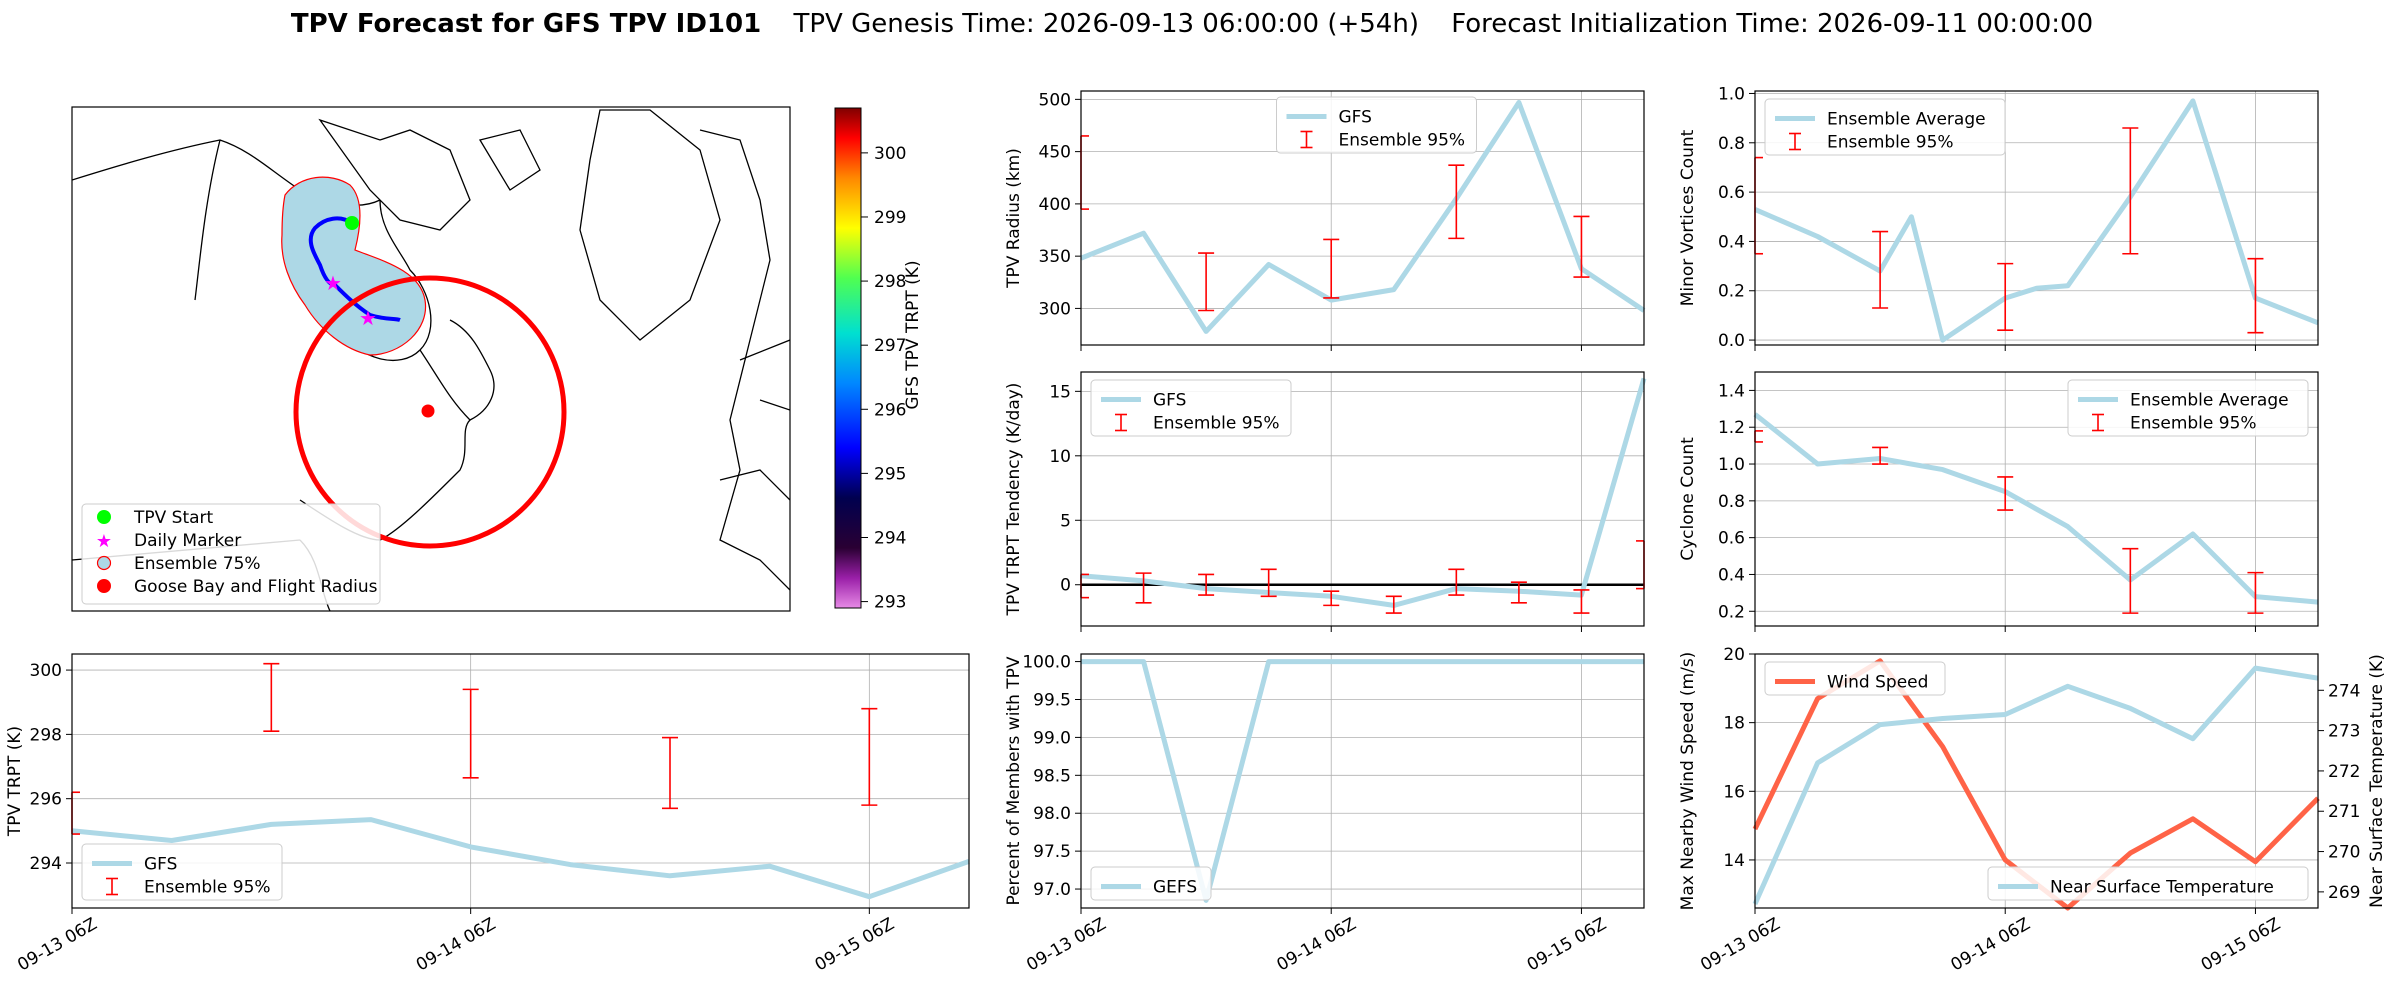  What do you see at coordinates (2344, 732) in the screenshot?
I see `y2-tick-label: 273` at bounding box center [2344, 732].